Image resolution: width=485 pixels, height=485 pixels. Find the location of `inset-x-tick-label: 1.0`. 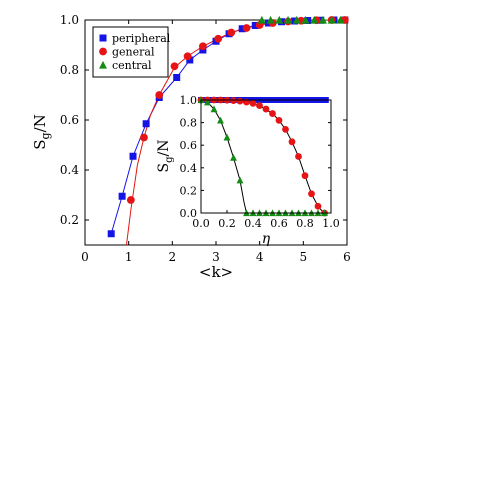

inset-x-tick-label: 1.0 is located at coordinates (331, 223).